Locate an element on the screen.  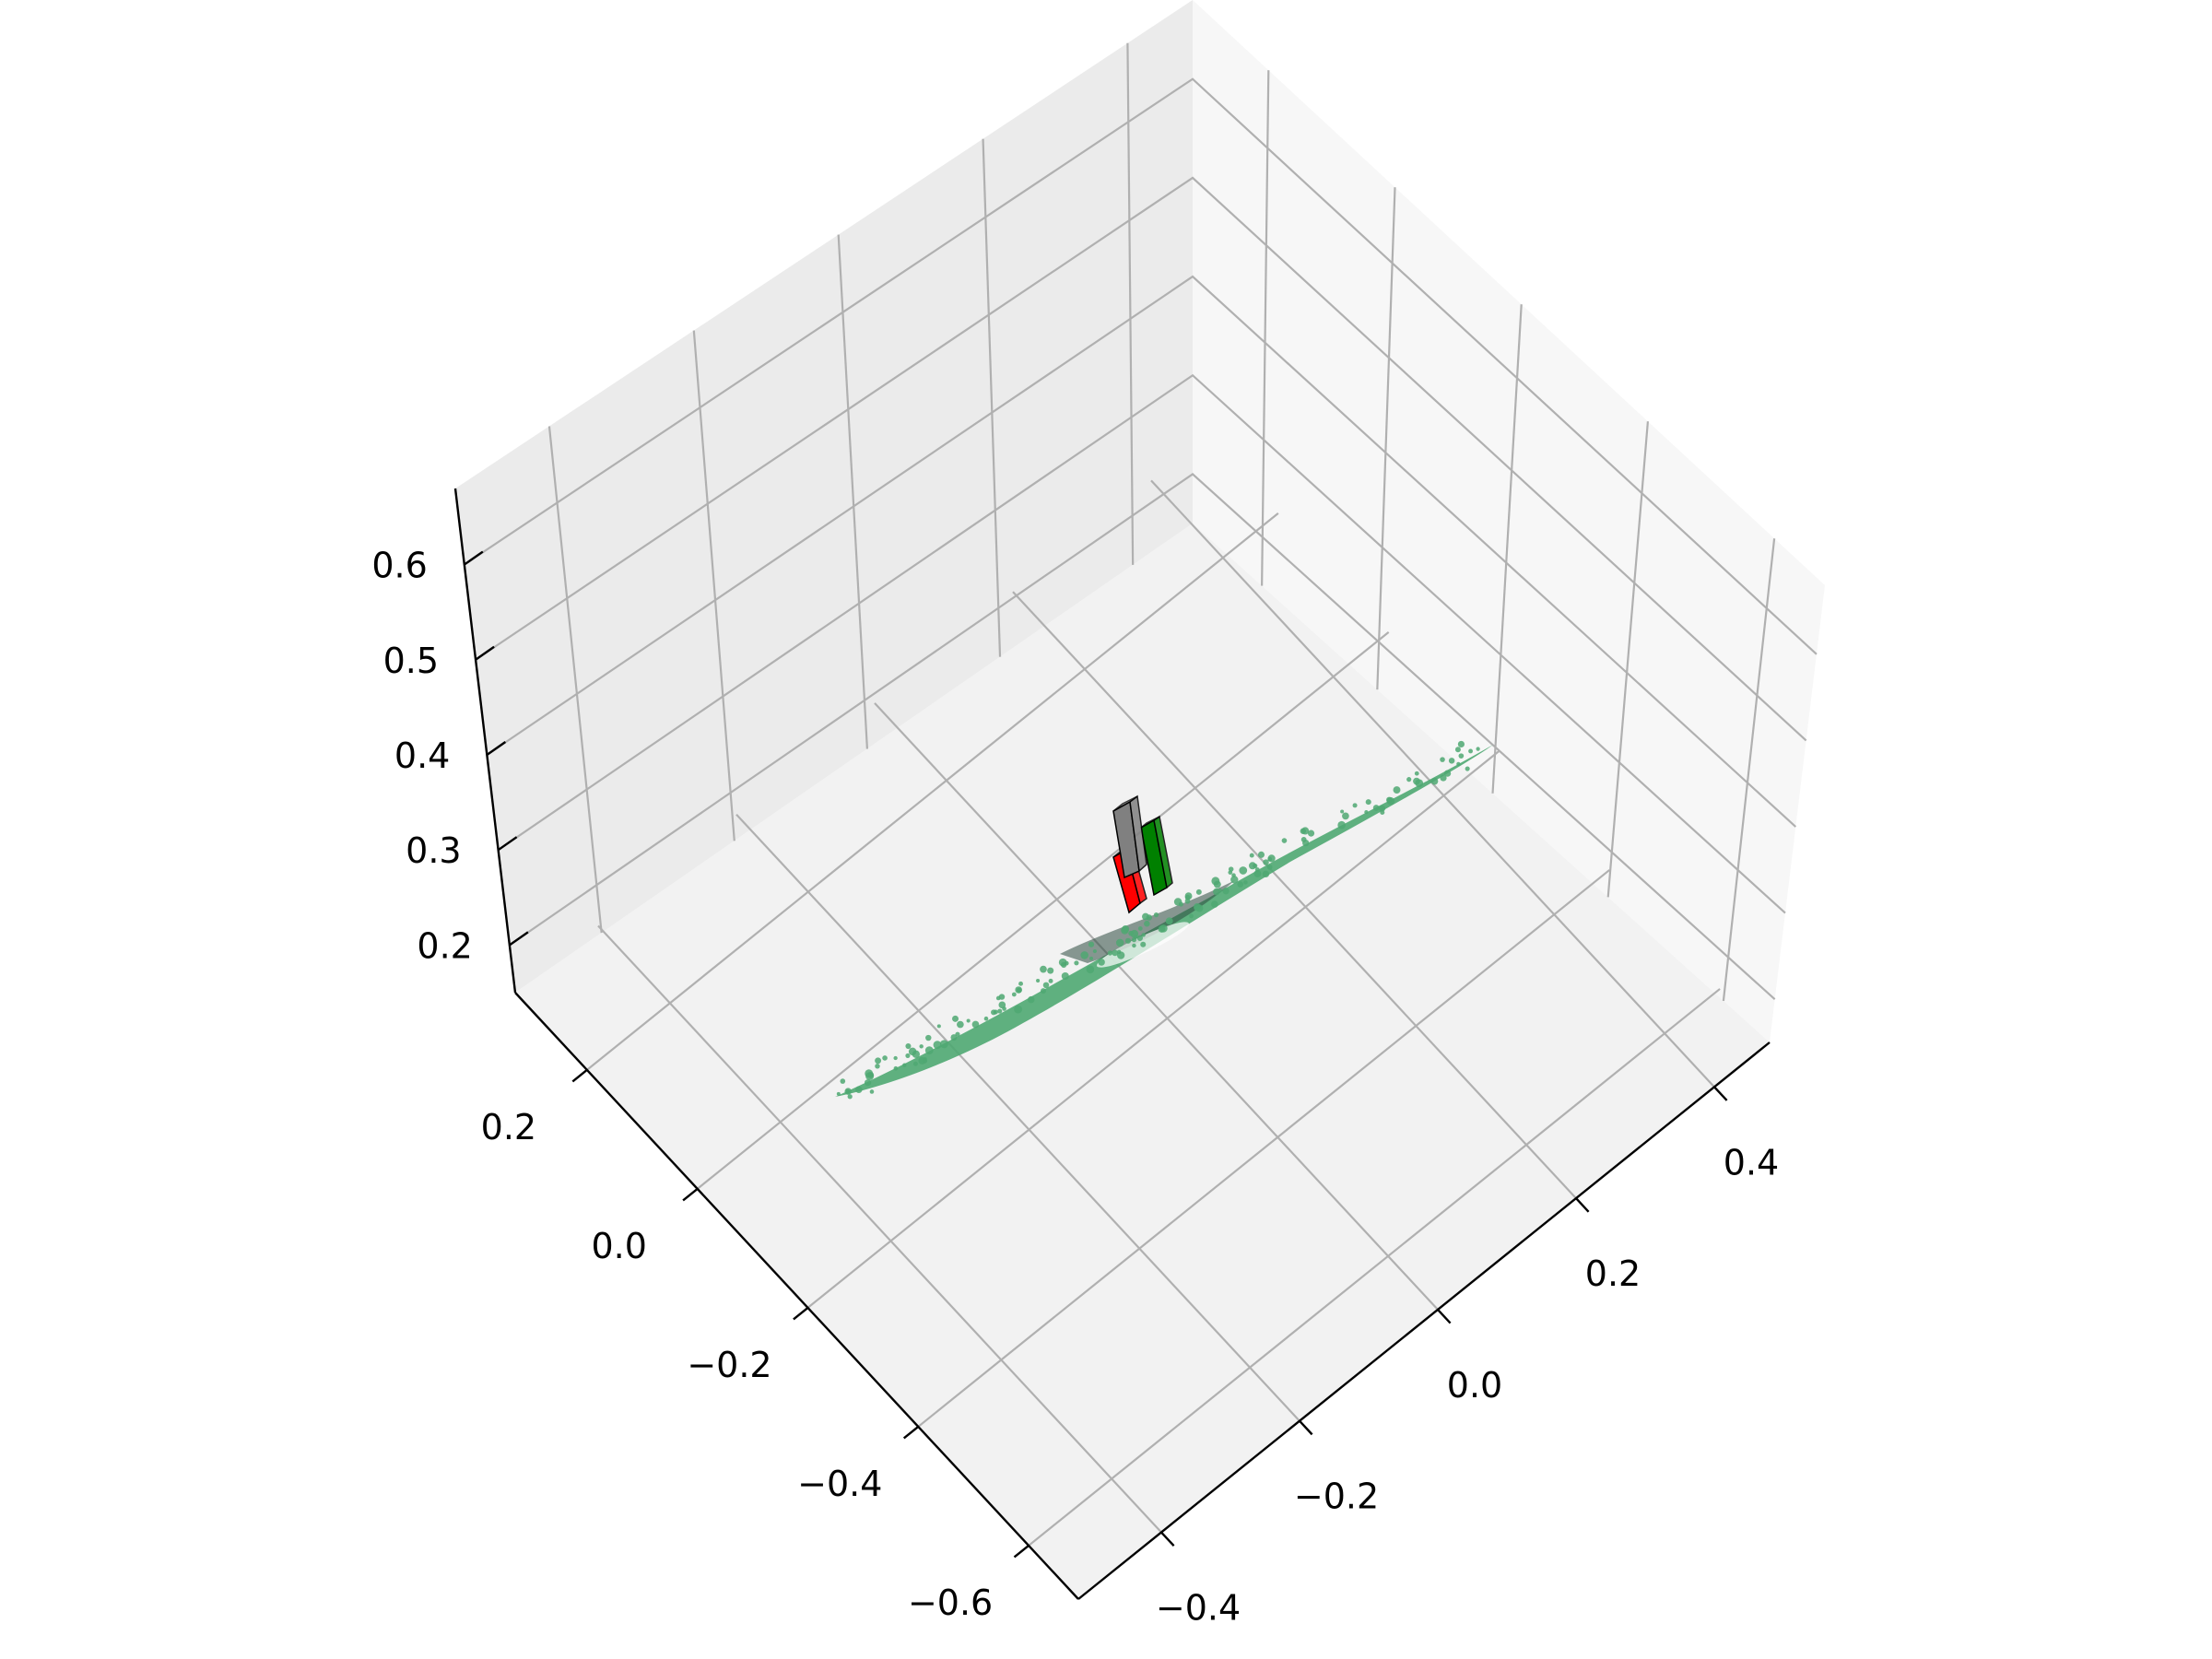
grid-line-x-floor is located at coordinates (1294, 895).